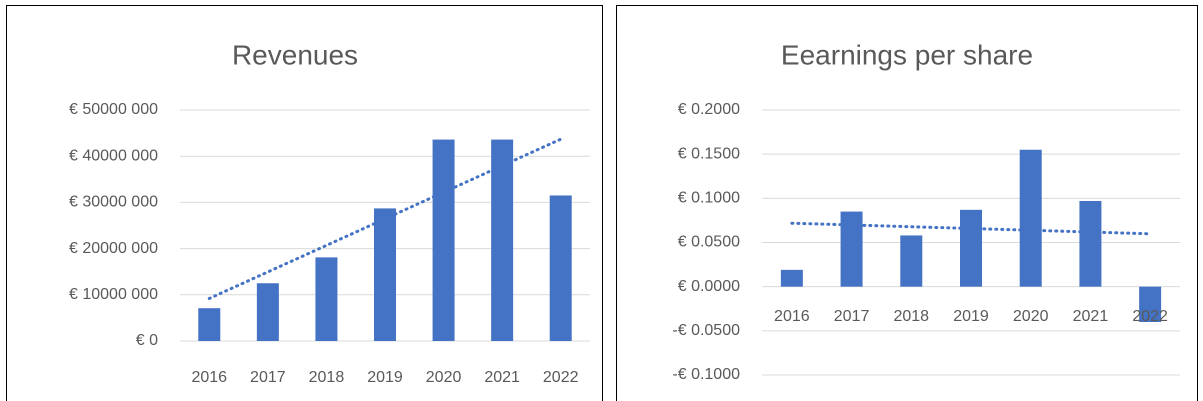 This screenshot has width=1203, height=401. I want to click on y-tick-label: -€ 0.1000, so click(706, 374).